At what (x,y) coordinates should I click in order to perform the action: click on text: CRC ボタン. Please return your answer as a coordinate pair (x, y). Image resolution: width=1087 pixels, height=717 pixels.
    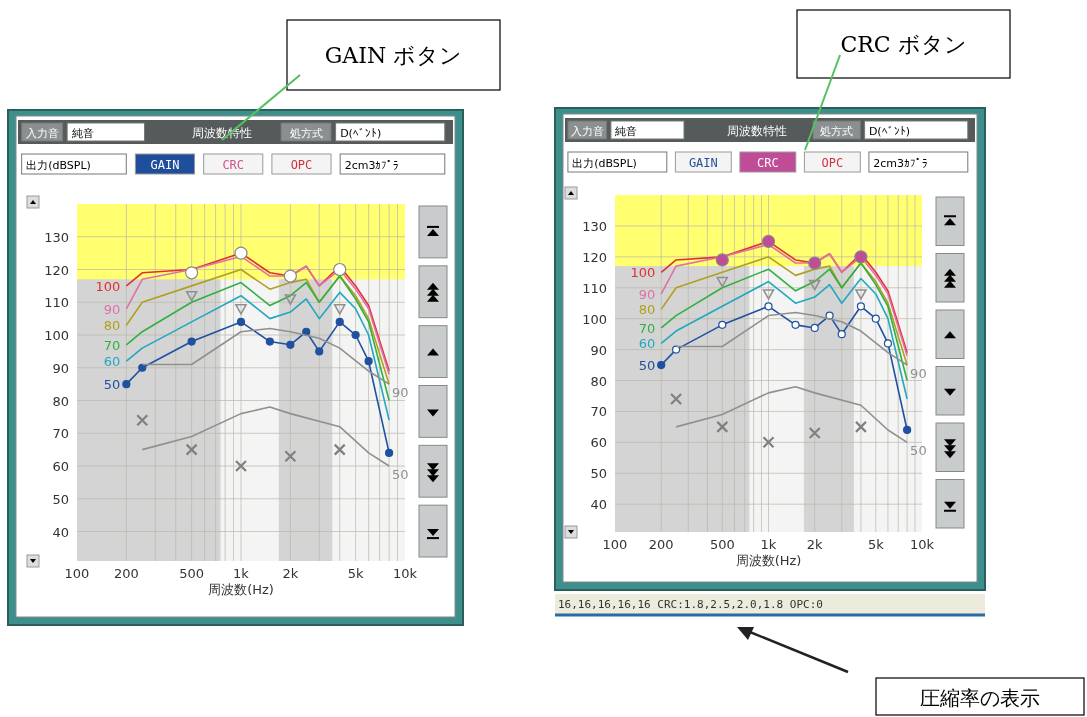
    Looking at the image, I should click on (903, 44).